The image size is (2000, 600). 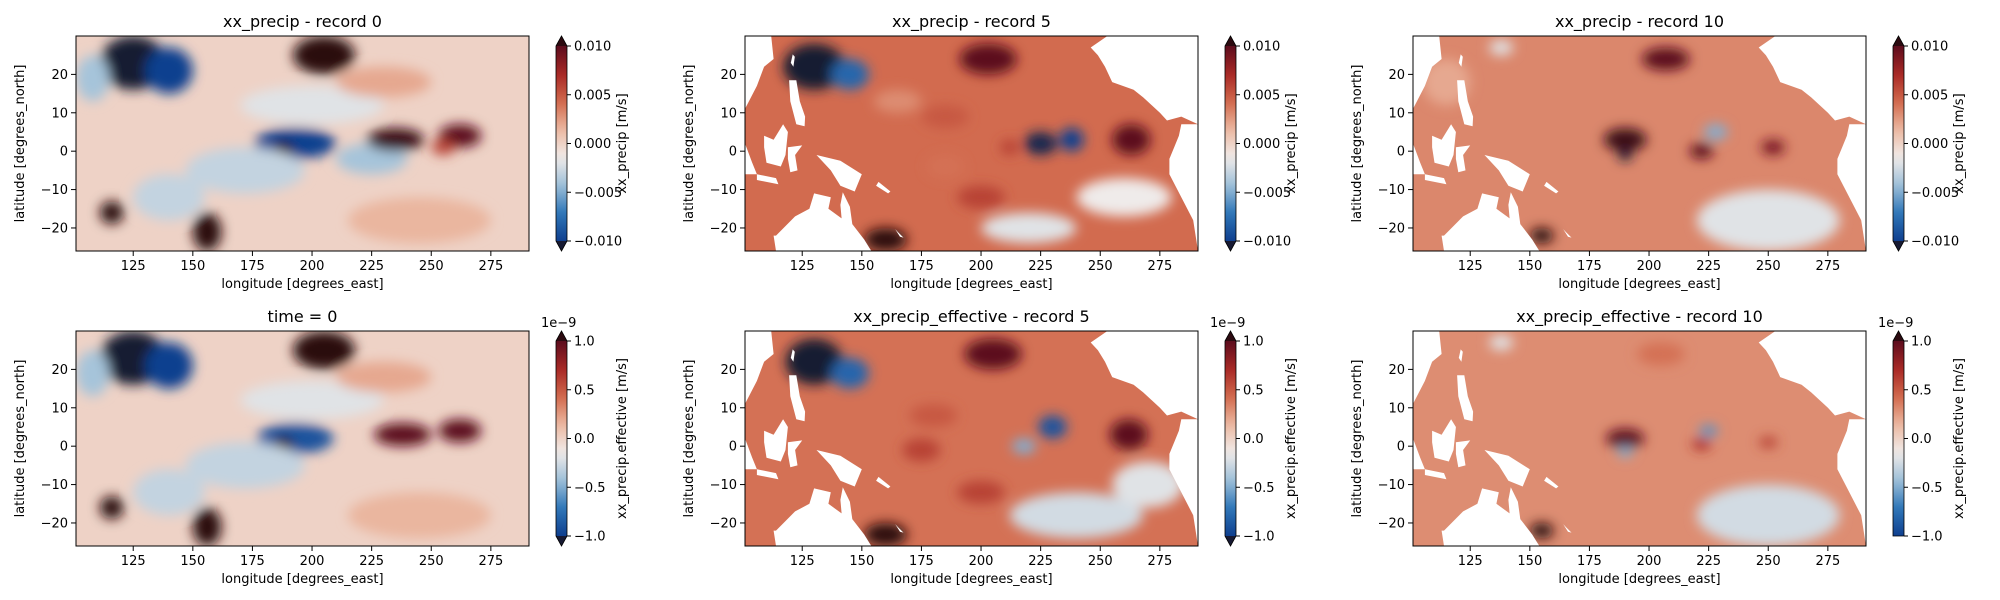 What do you see at coordinates (598, 193) in the screenshot?
I see `colorbar-tick-label: −0.005` at bounding box center [598, 193].